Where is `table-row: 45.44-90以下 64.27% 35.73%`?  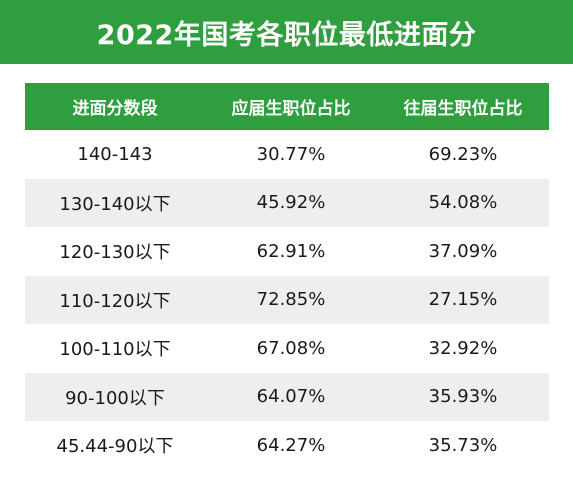 table-row: 45.44-90以下 64.27% 35.73% is located at coordinates (287, 445).